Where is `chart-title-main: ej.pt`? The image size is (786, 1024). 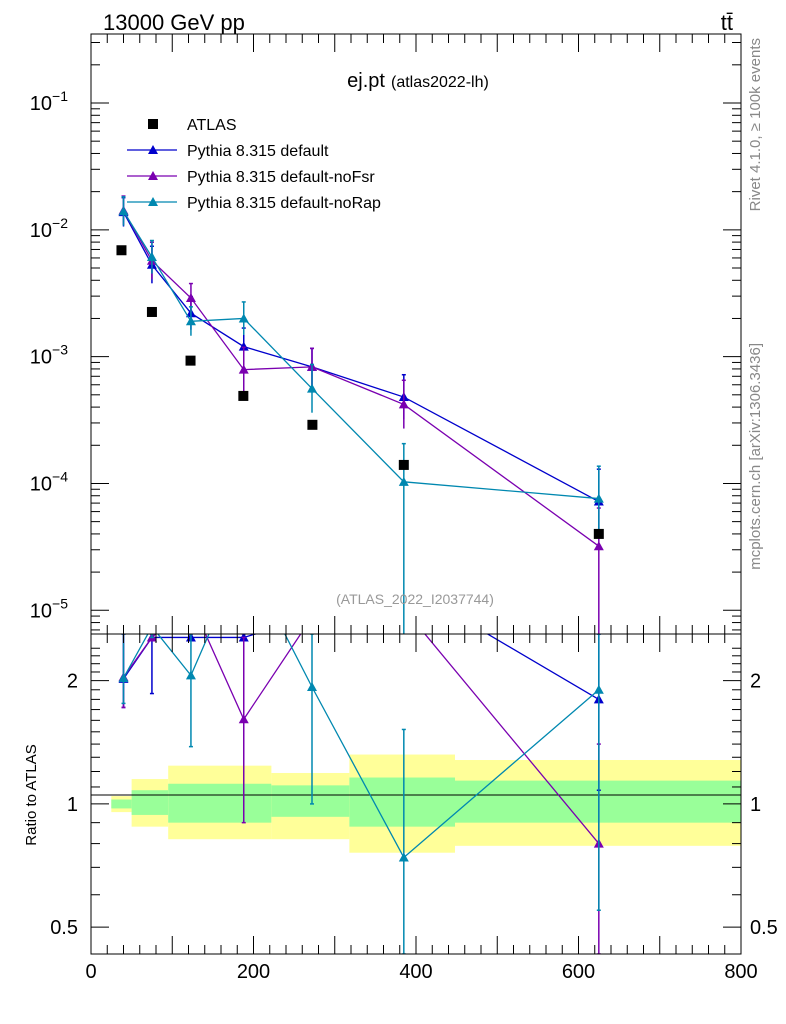
chart-title-main: ej.pt is located at coordinates (366, 81).